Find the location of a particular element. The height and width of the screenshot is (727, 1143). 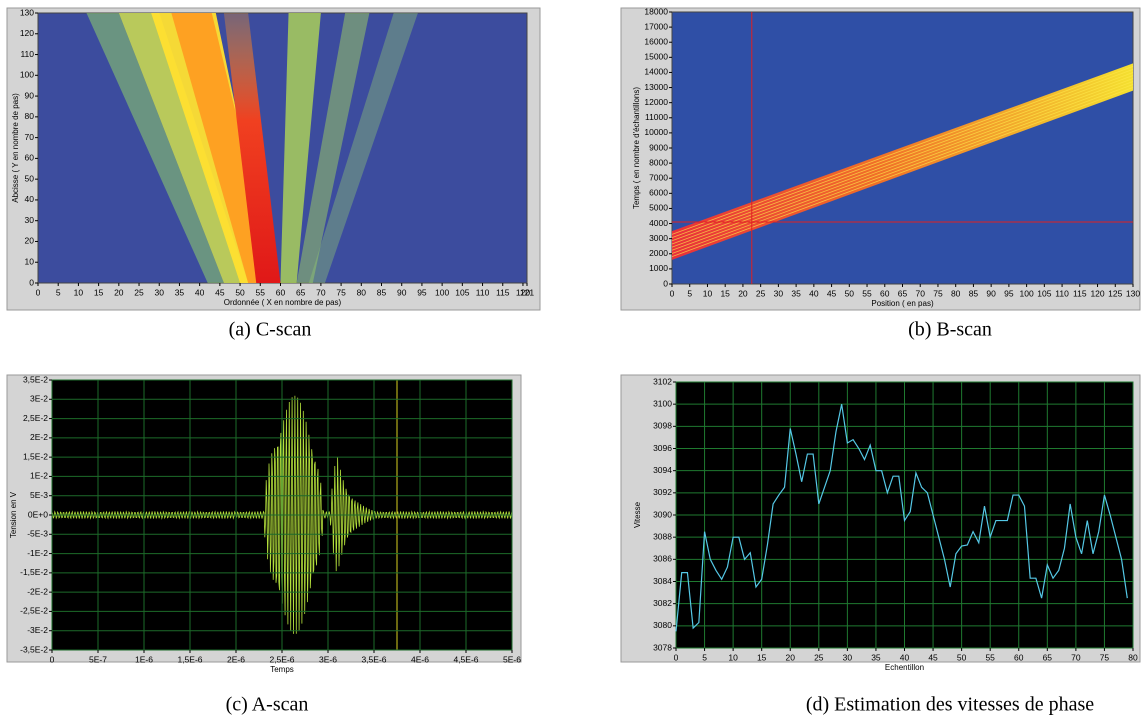

x-tick-label: 121 is located at coordinates (527, 292).